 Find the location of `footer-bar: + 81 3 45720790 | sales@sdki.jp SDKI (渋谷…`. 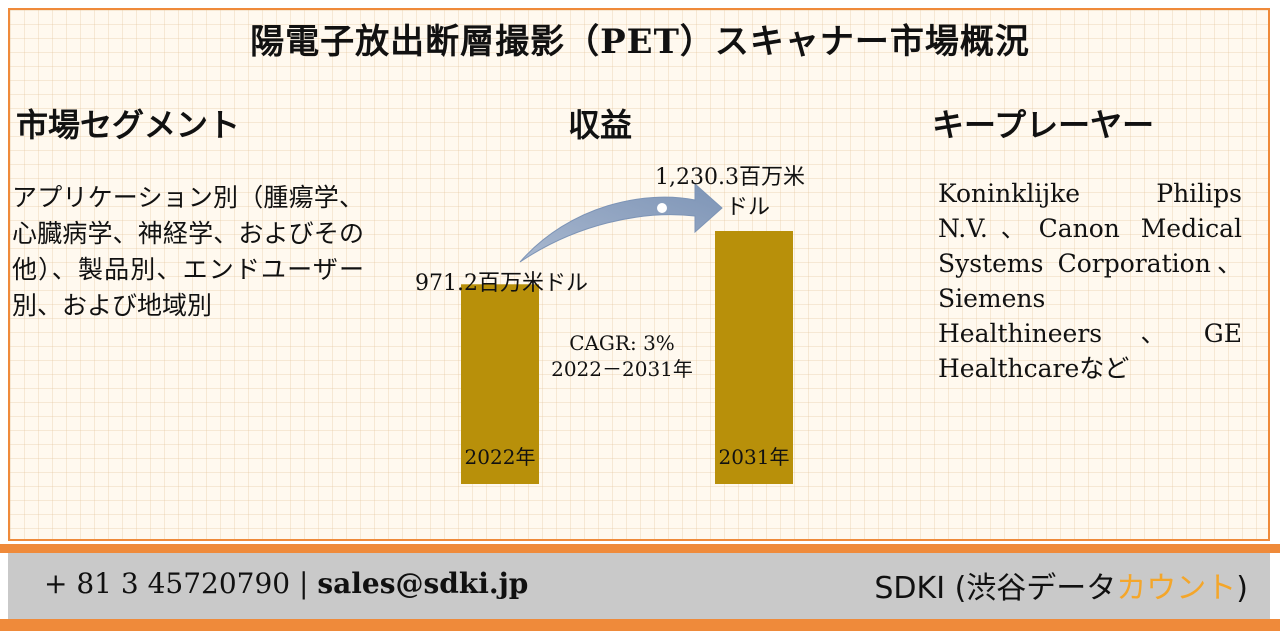

footer-bar: + 81 3 45720790 | sales@sdki.jp SDKI (渋谷… is located at coordinates (639, 586).